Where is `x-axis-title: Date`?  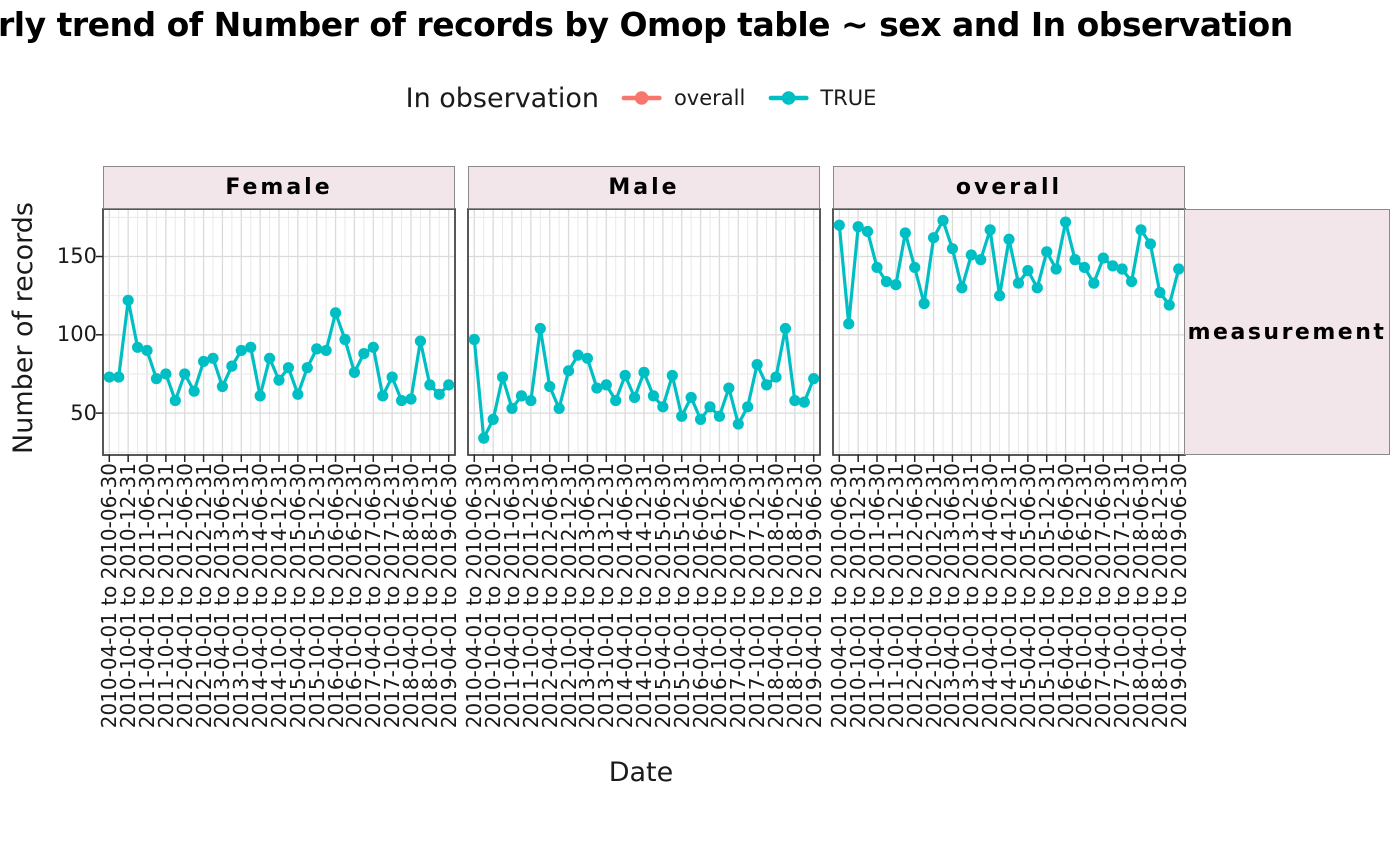 x-axis-title: Date is located at coordinates (641, 772).